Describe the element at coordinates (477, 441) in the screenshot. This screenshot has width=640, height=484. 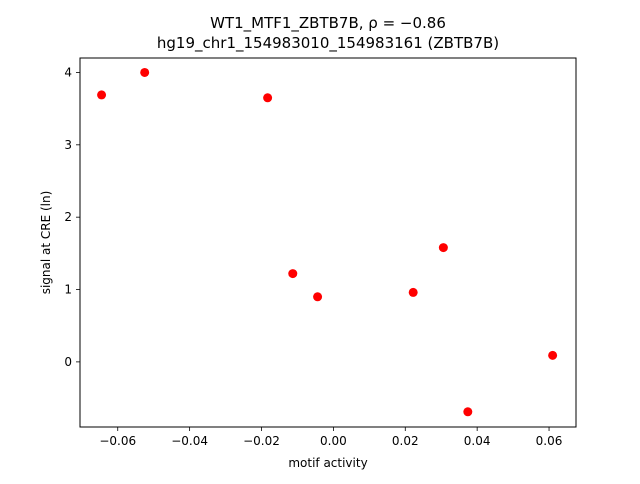
I see `x-tick-label: 0.04` at that location.